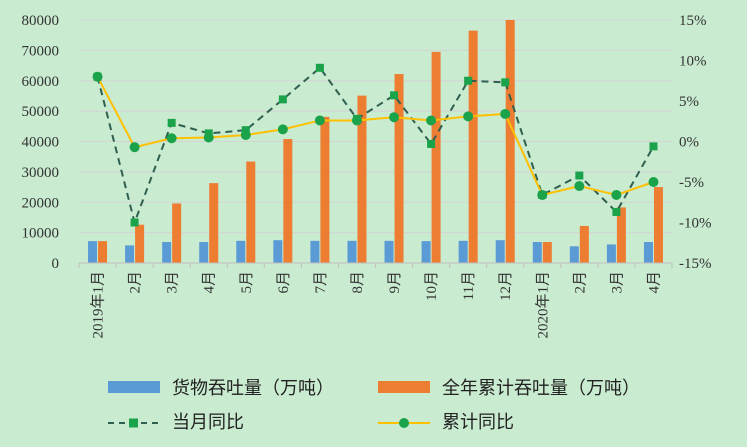  I want to click on legend-item-cumulative-yoy: 累计同比, so click(446, 421).